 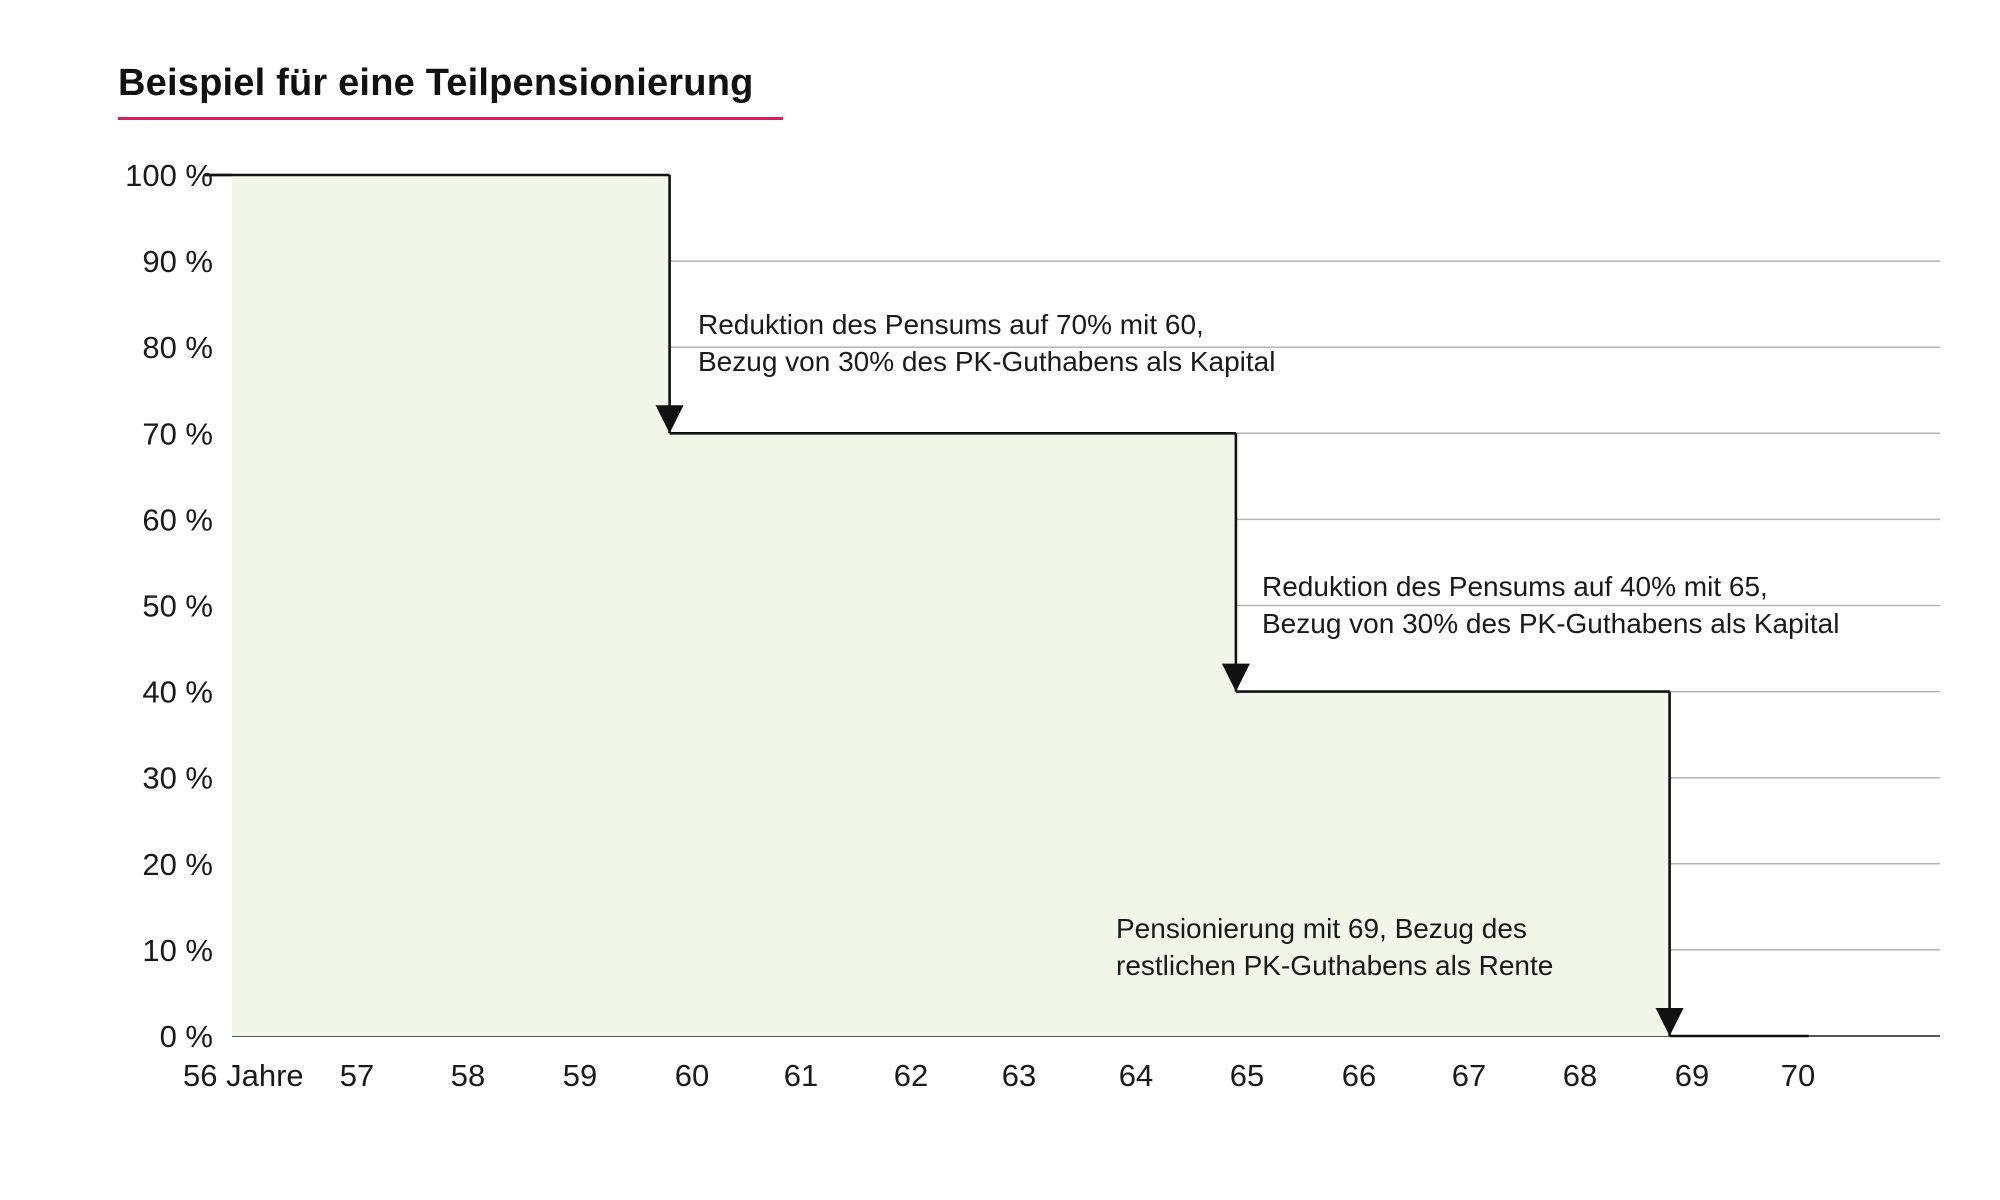 What do you see at coordinates (580, 1075) in the screenshot?
I see `x-tick-label-59: 59` at bounding box center [580, 1075].